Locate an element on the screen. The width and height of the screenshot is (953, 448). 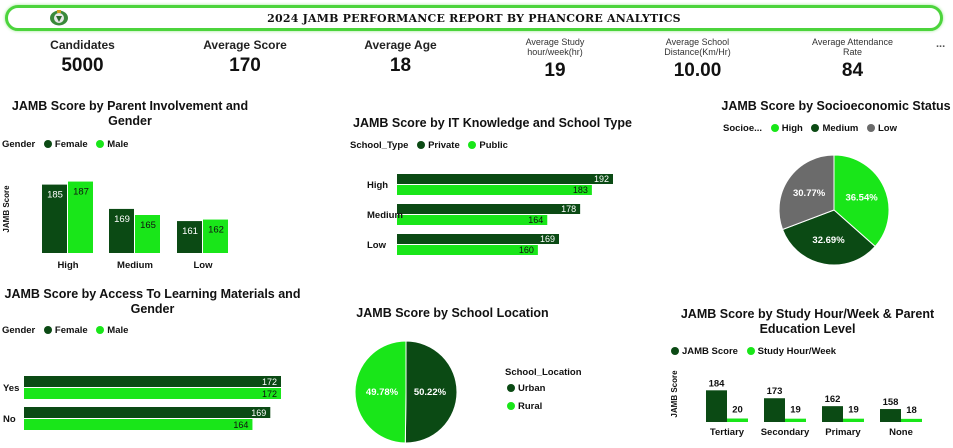
legend-label: Rural is located at coordinates (530, 406).